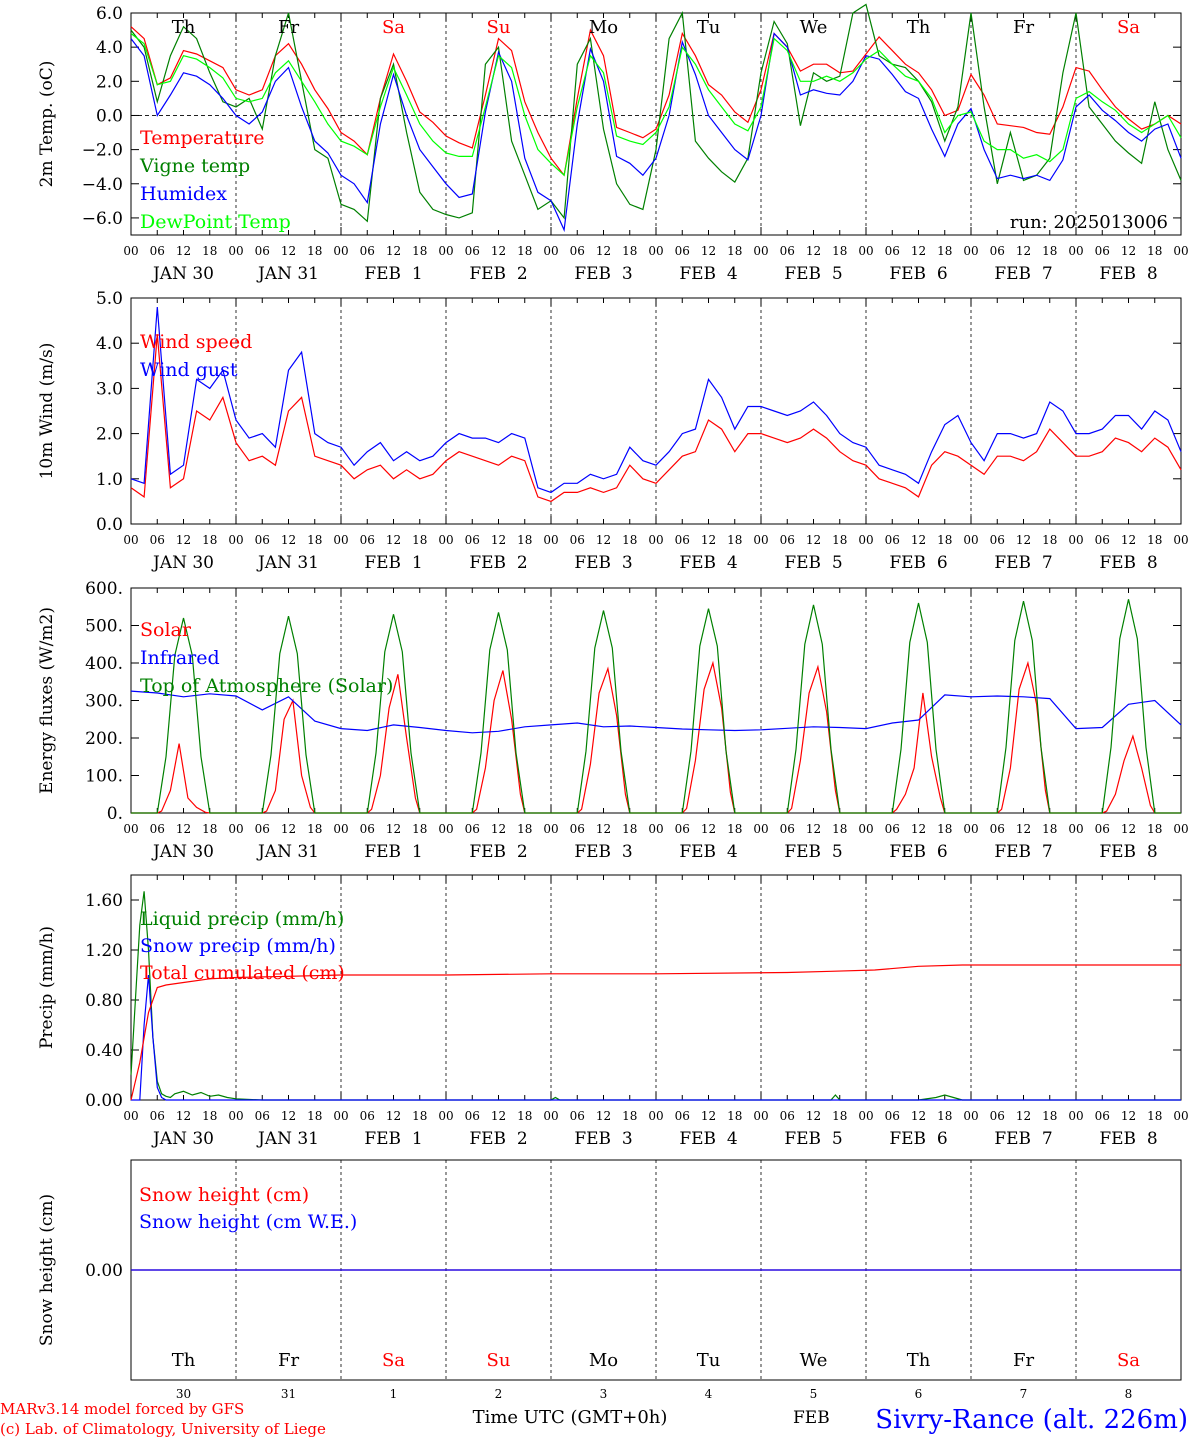 The image size is (1194, 1440). I want to click on month-label: FEB, so click(811, 1418).